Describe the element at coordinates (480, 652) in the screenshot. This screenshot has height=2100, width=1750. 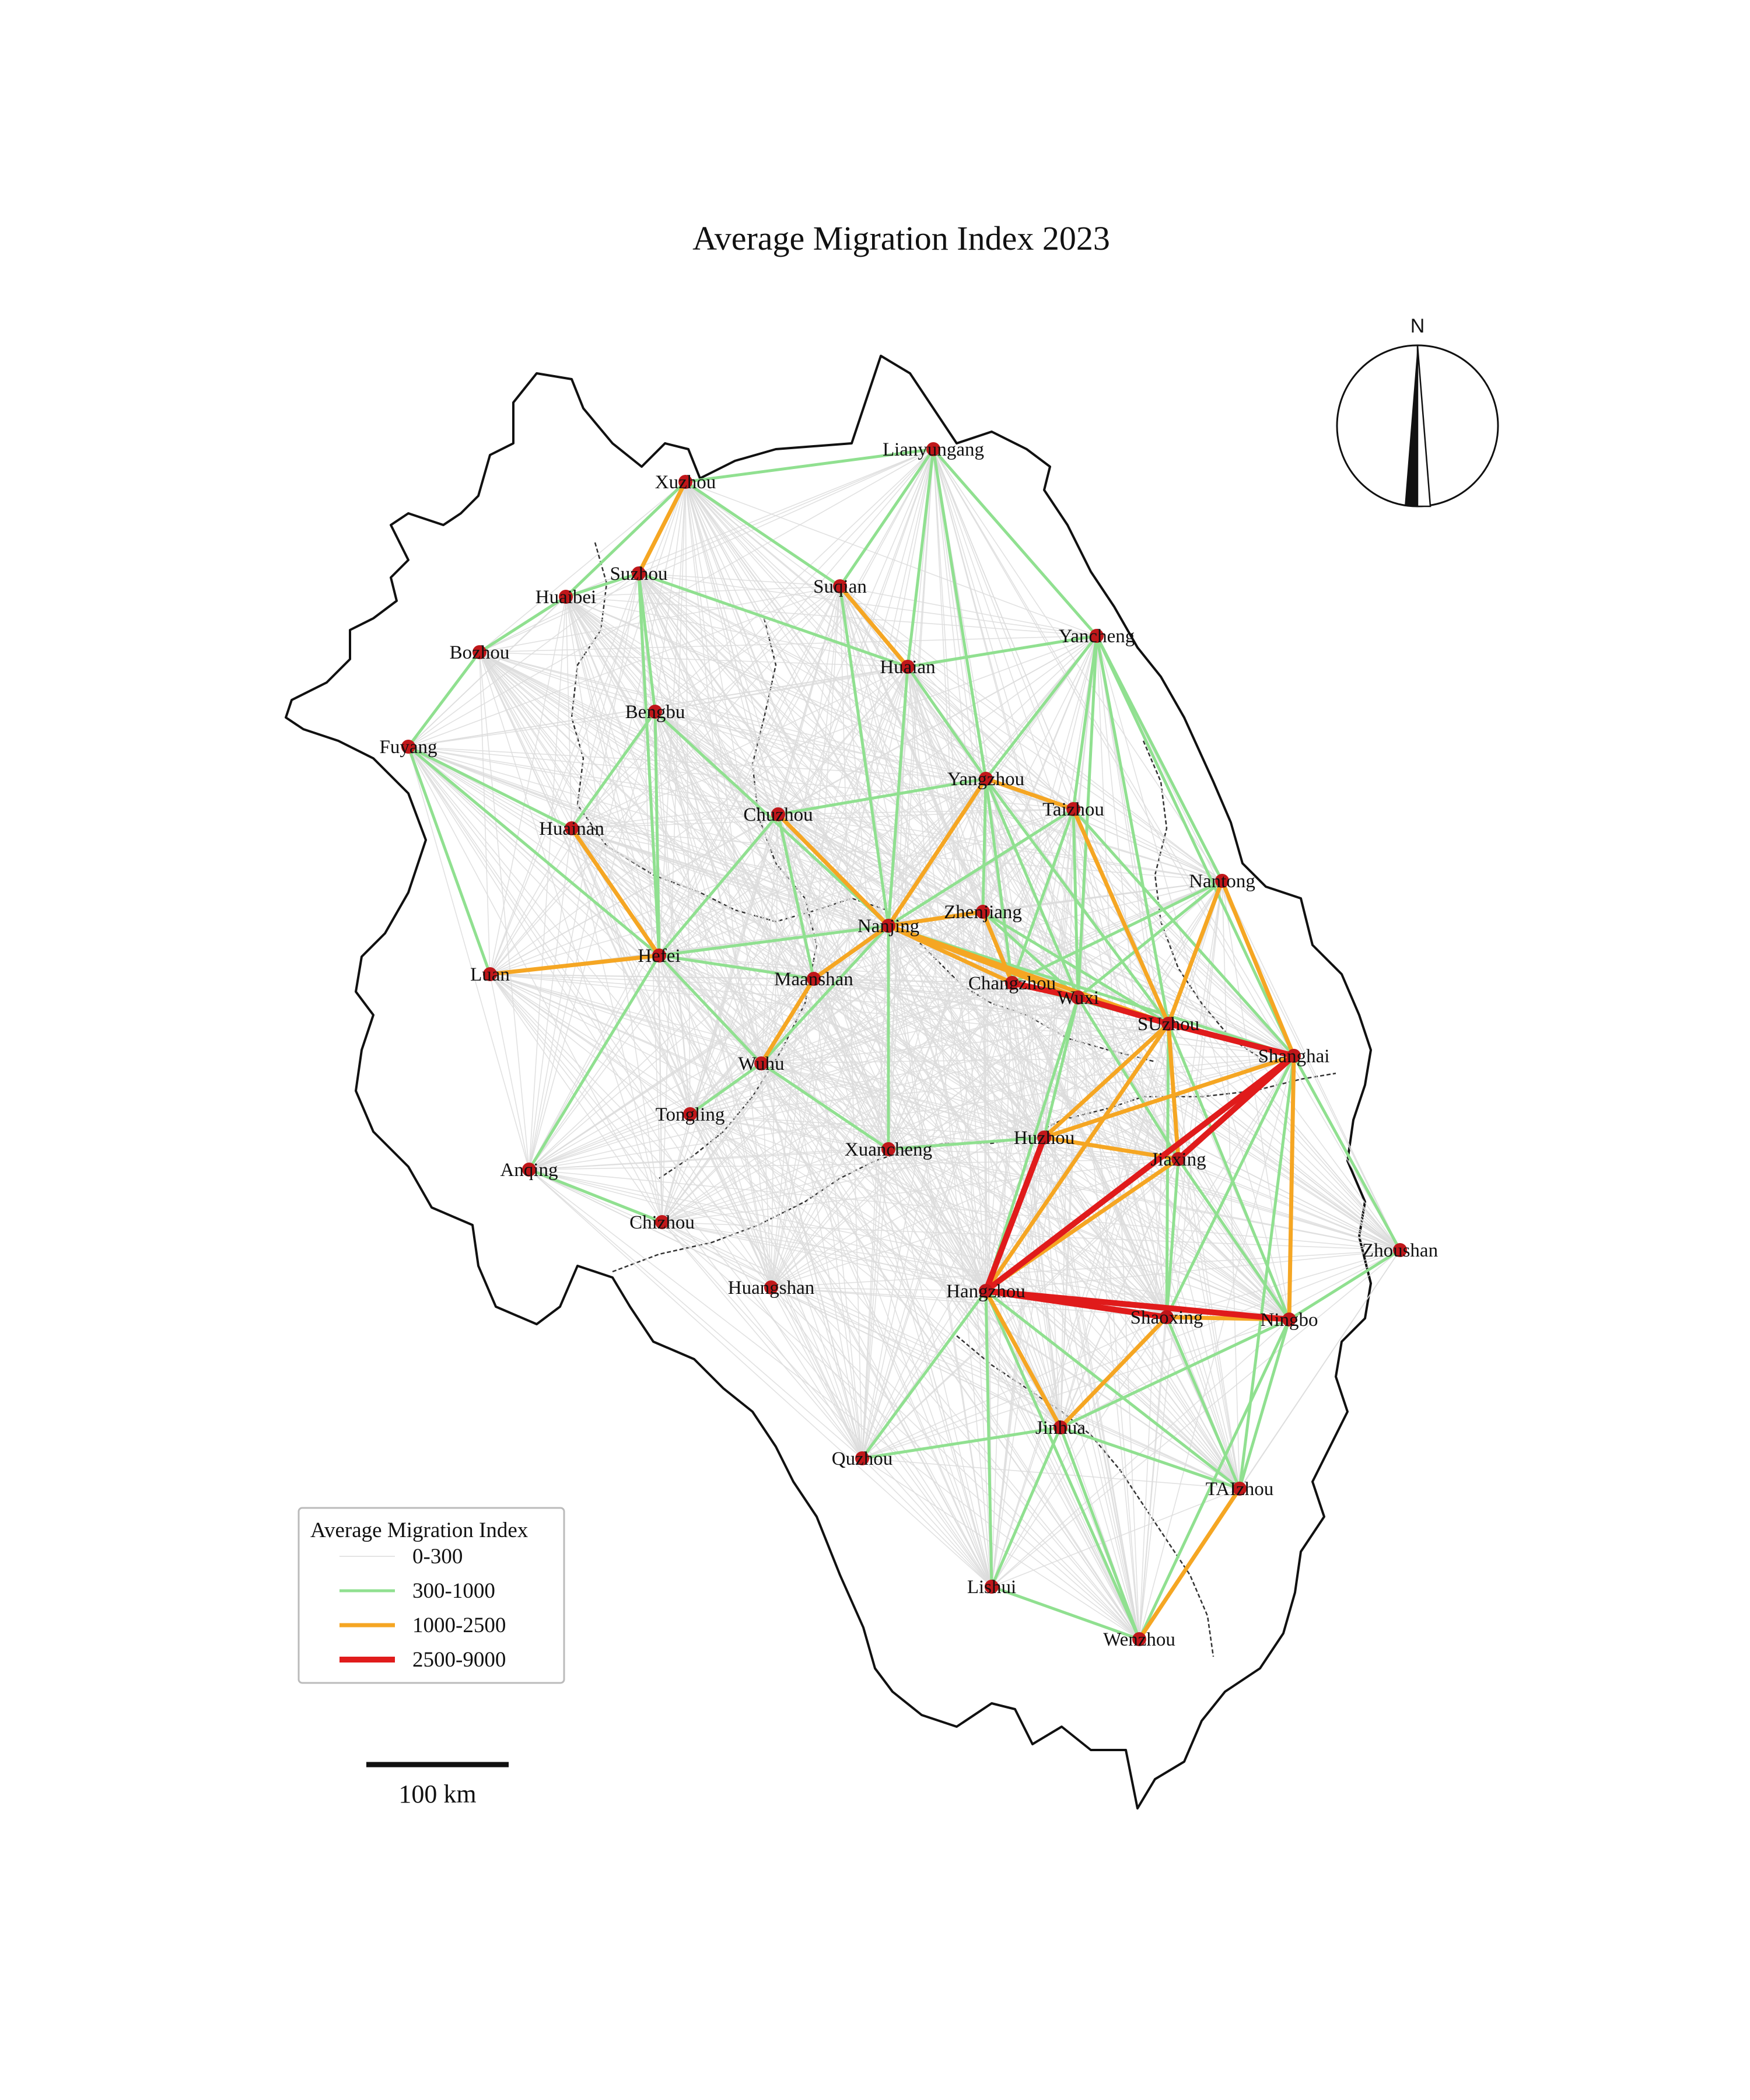
I see `city-node-bozhou` at that location.